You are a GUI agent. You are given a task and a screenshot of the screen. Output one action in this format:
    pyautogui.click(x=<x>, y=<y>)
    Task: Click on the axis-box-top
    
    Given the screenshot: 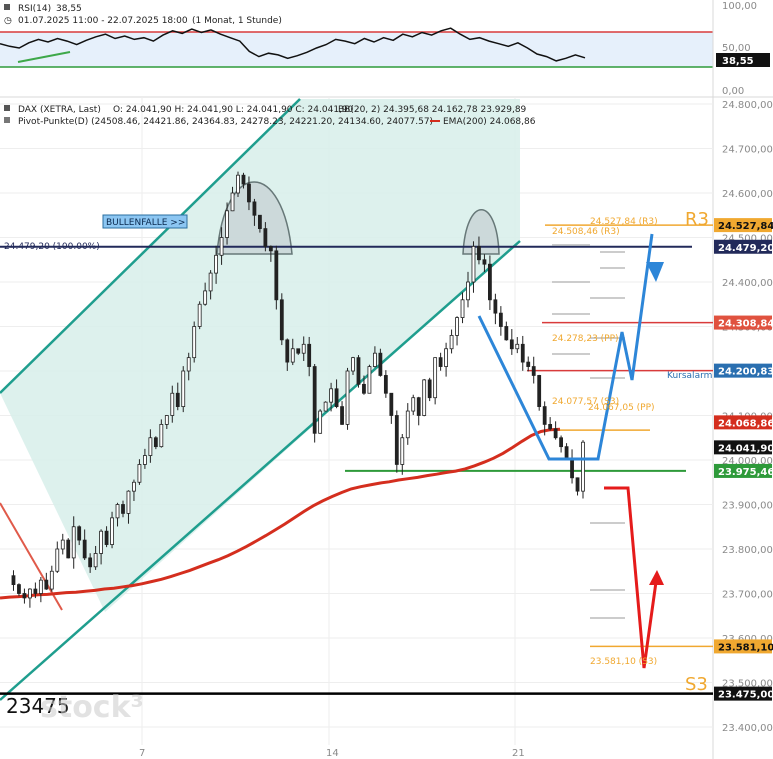 What is the action you would take?
    pyautogui.click(x=743, y=246)
    